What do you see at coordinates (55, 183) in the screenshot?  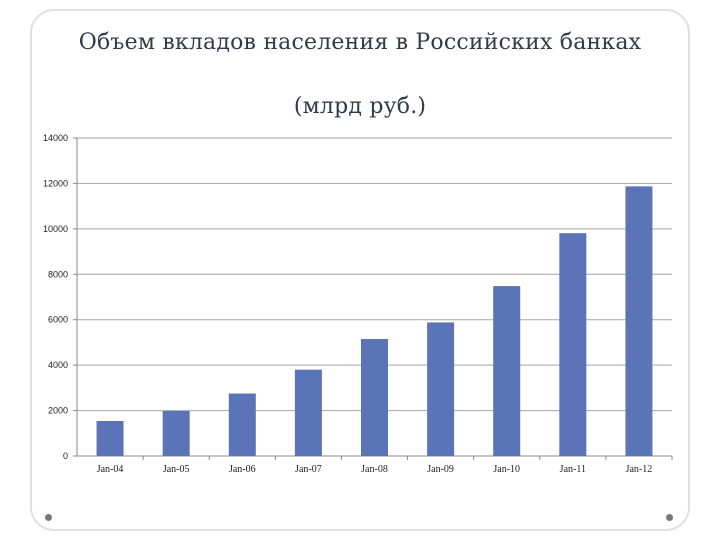 I see `y-tick-label: 12000` at bounding box center [55, 183].